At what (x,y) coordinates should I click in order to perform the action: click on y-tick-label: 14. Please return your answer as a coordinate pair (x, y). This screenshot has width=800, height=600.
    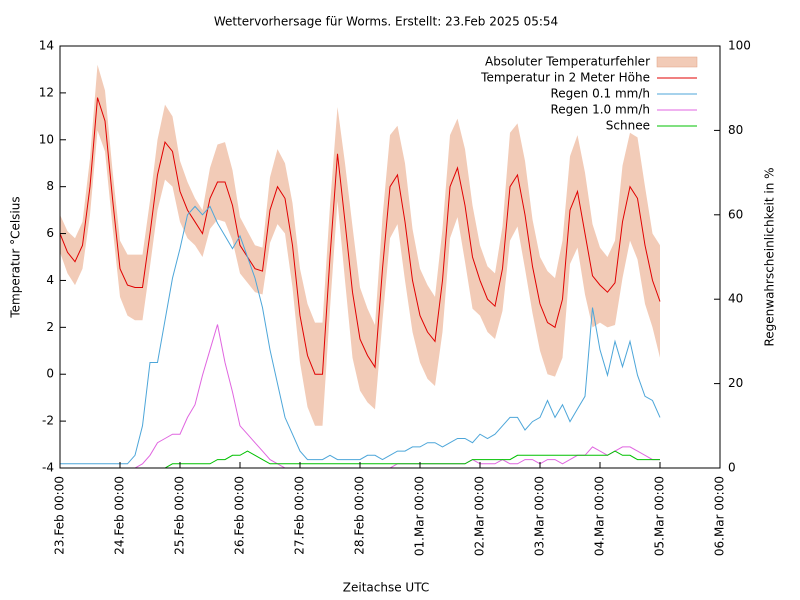
    Looking at the image, I should click on (46, 46).